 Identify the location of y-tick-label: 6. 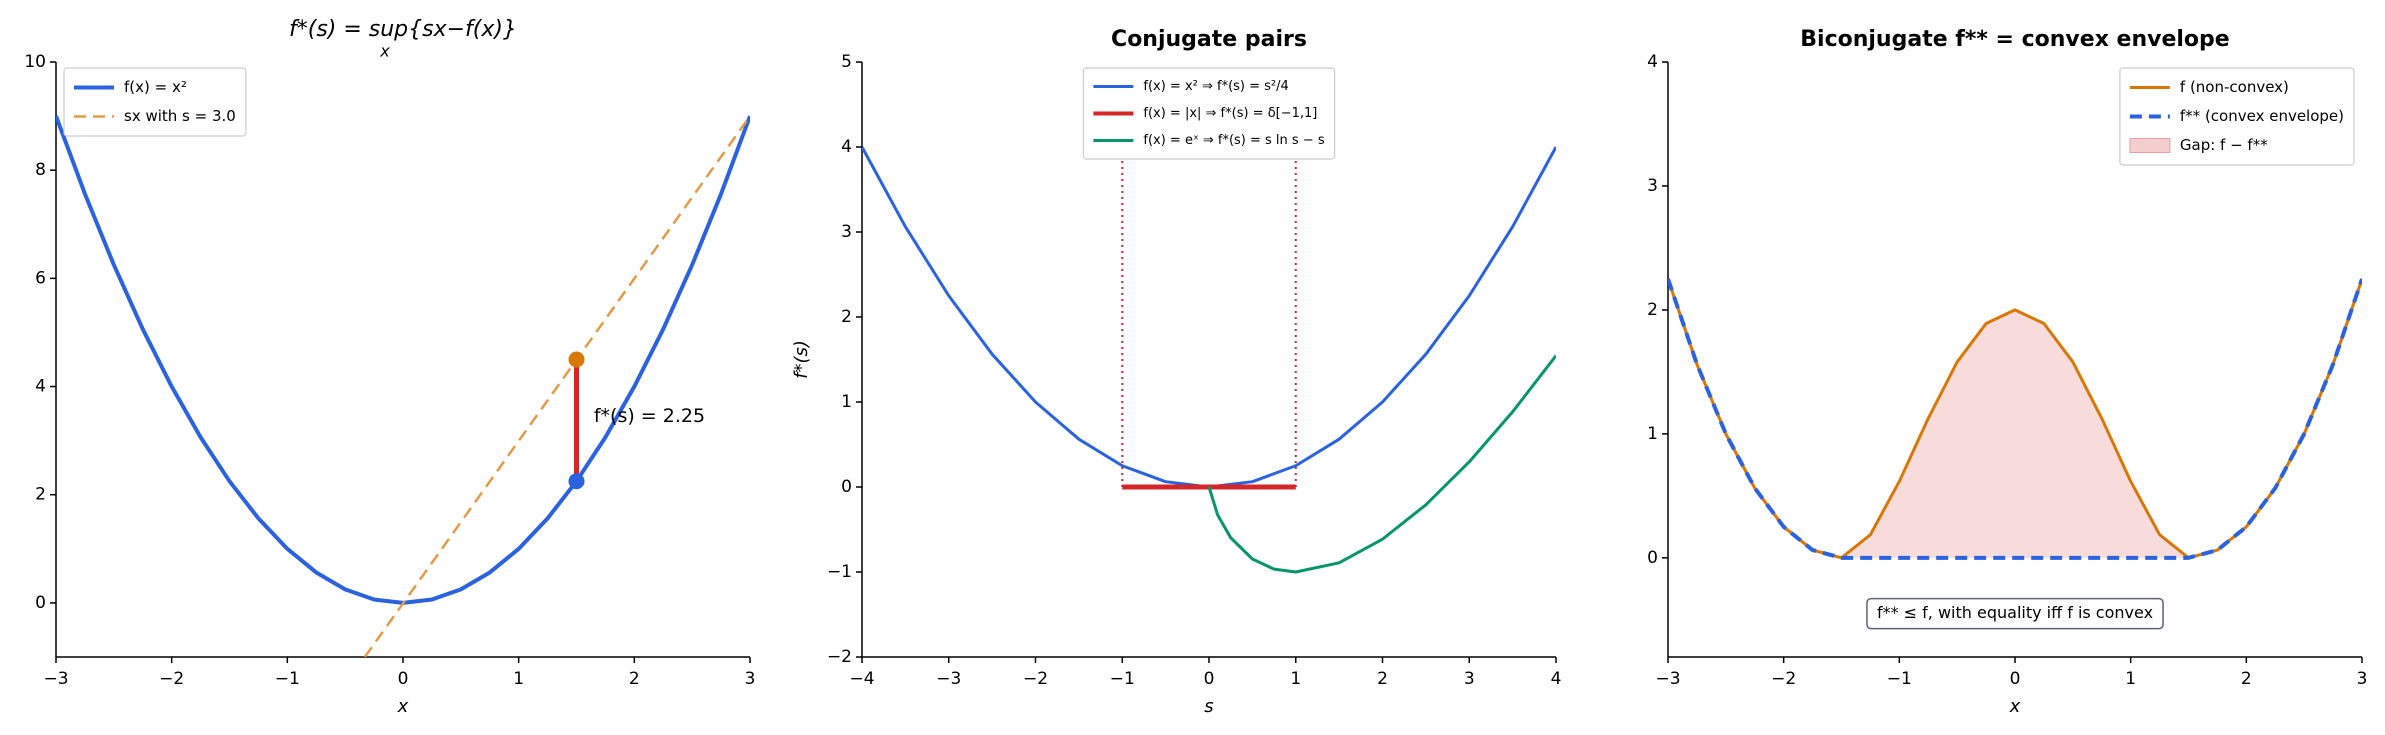
(40, 278).